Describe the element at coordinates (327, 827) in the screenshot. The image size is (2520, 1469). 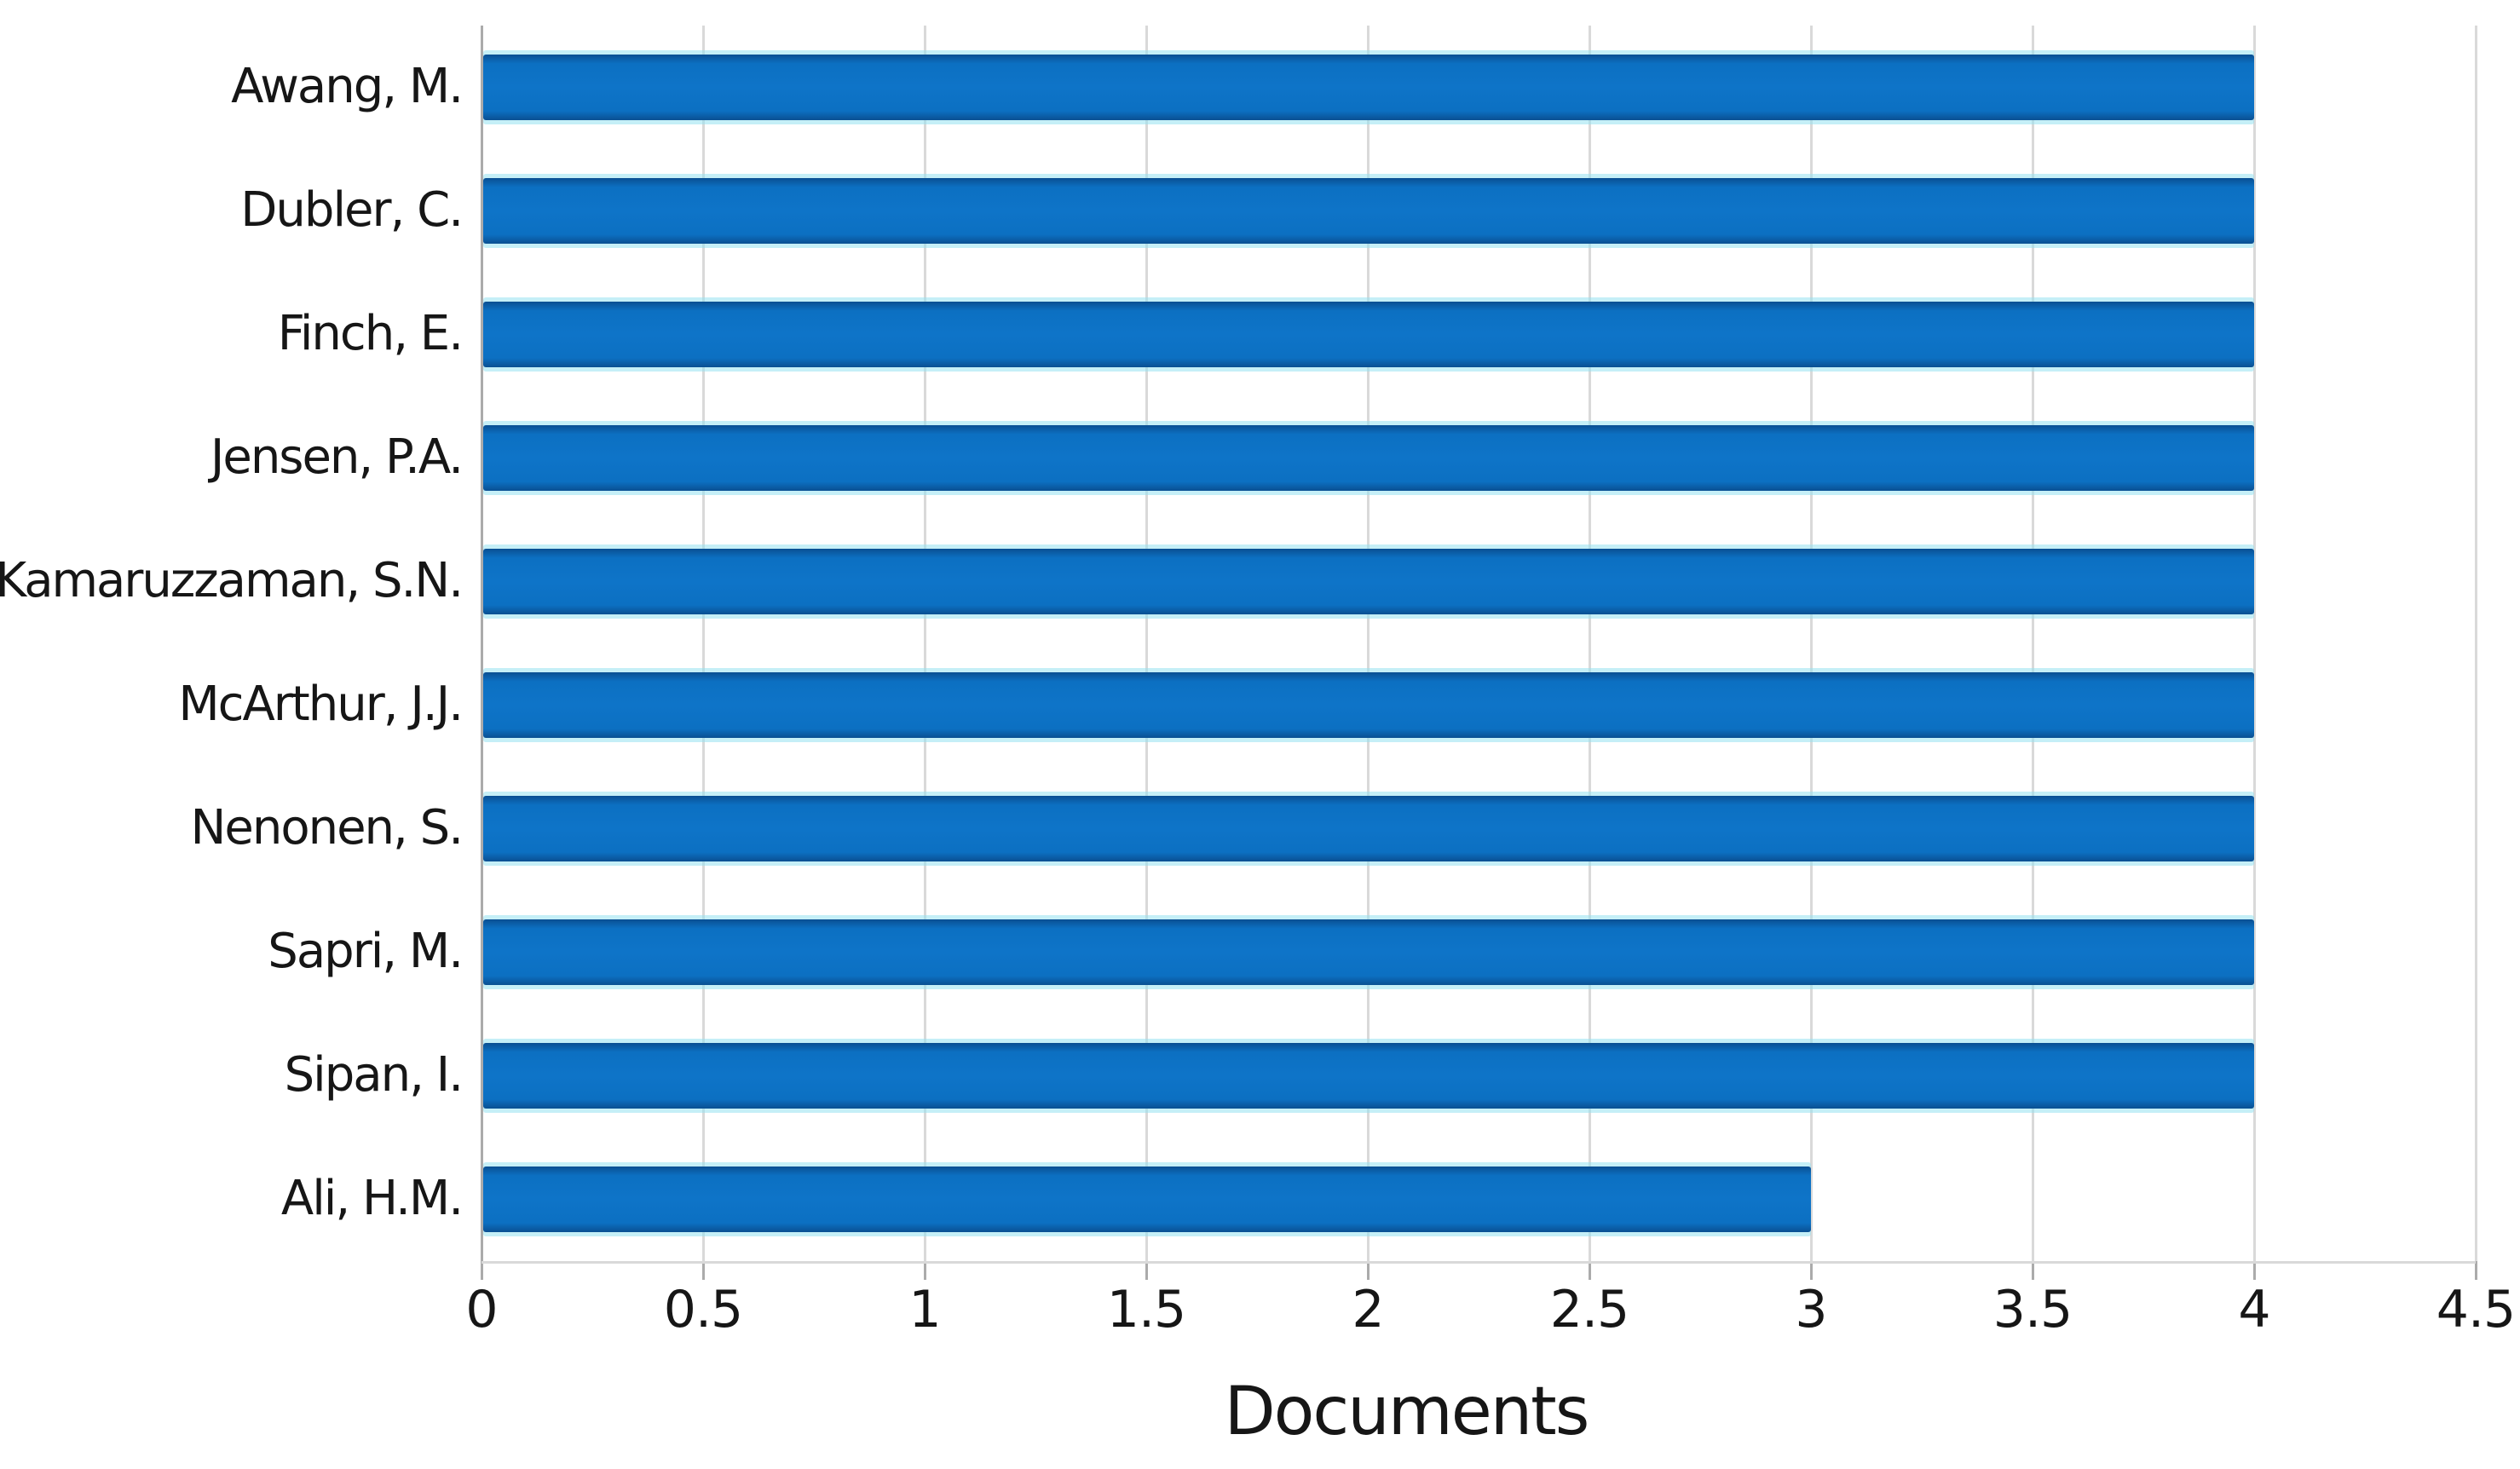
I see `category-label-nenonen-s: Nenonen, S.` at that location.